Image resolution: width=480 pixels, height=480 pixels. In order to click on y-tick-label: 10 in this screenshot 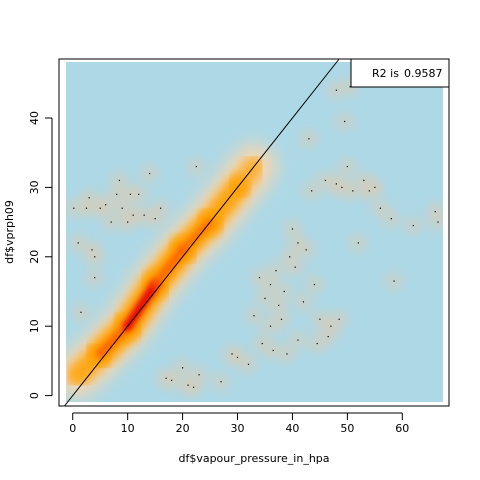, I will do `click(34, 326)`.